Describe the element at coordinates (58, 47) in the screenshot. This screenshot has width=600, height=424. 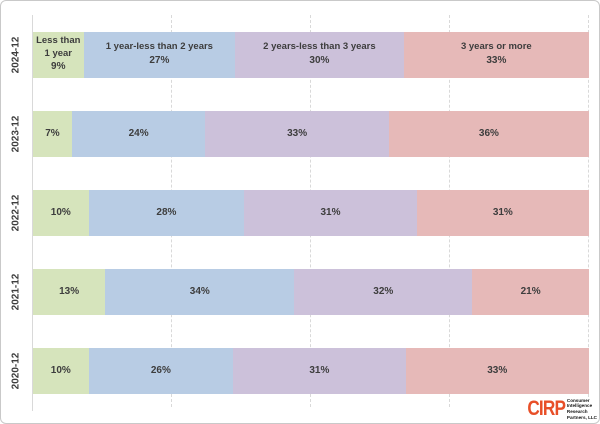
I see `series-name-label: Less than 1 year` at that location.